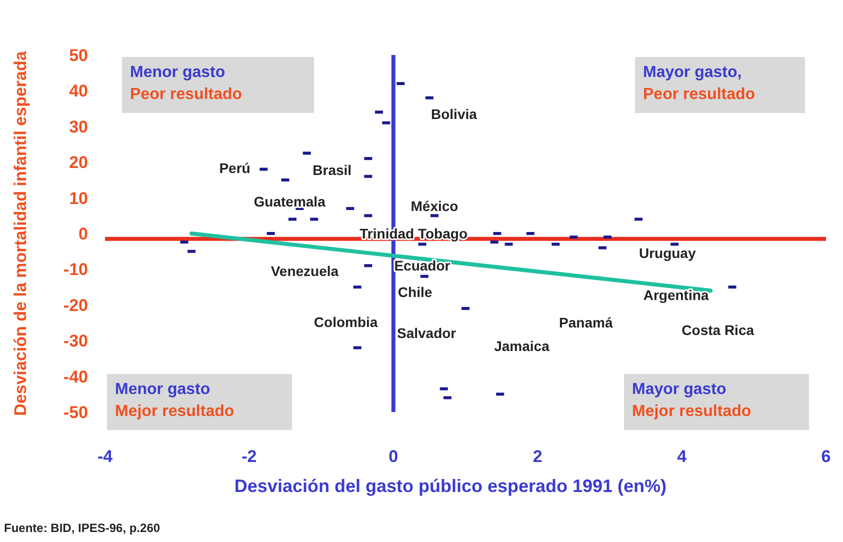 The image size is (843, 542). What do you see at coordinates (676, 294) in the screenshot?
I see `annotation: Argentina` at bounding box center [676, 294].